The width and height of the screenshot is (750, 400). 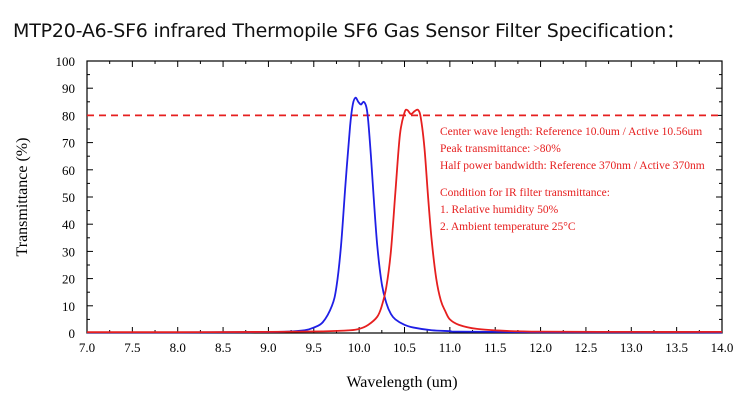 What do you see at coordinates (68, 224) in the screenshot?
I see `y-tick-label: 40` at bounding box center [68, 224].